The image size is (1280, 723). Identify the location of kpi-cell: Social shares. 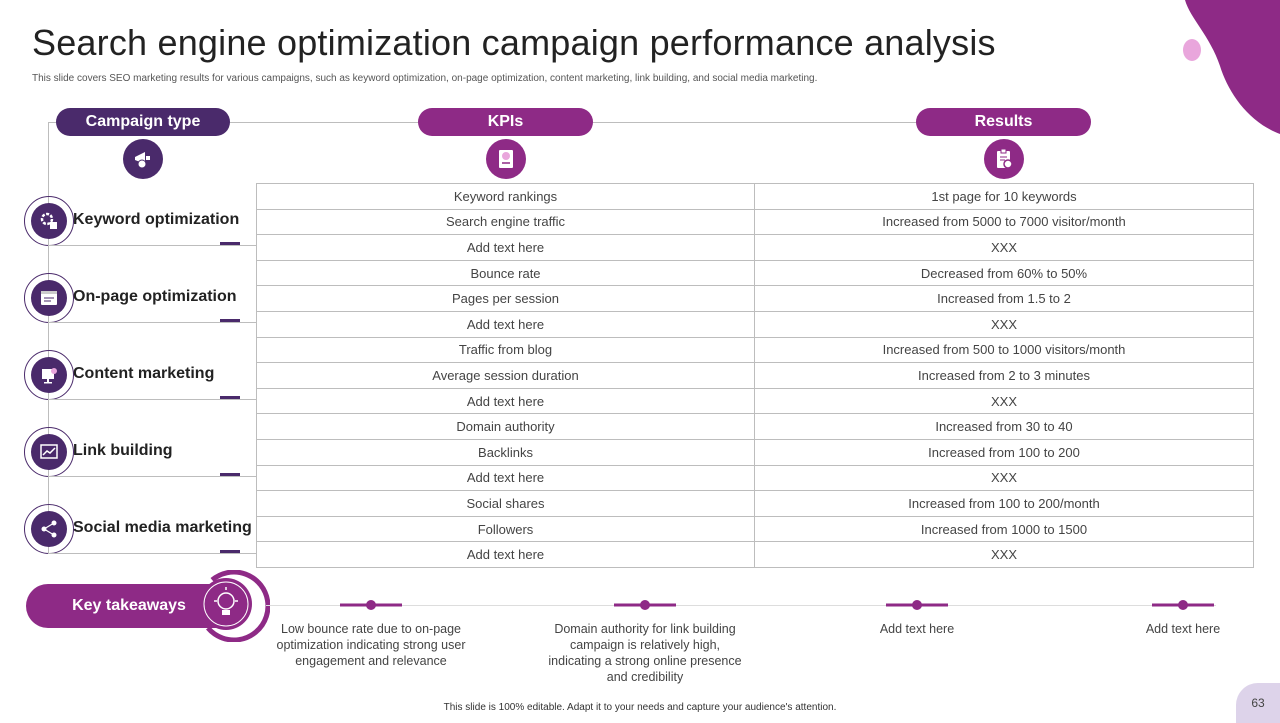
(505, 503).